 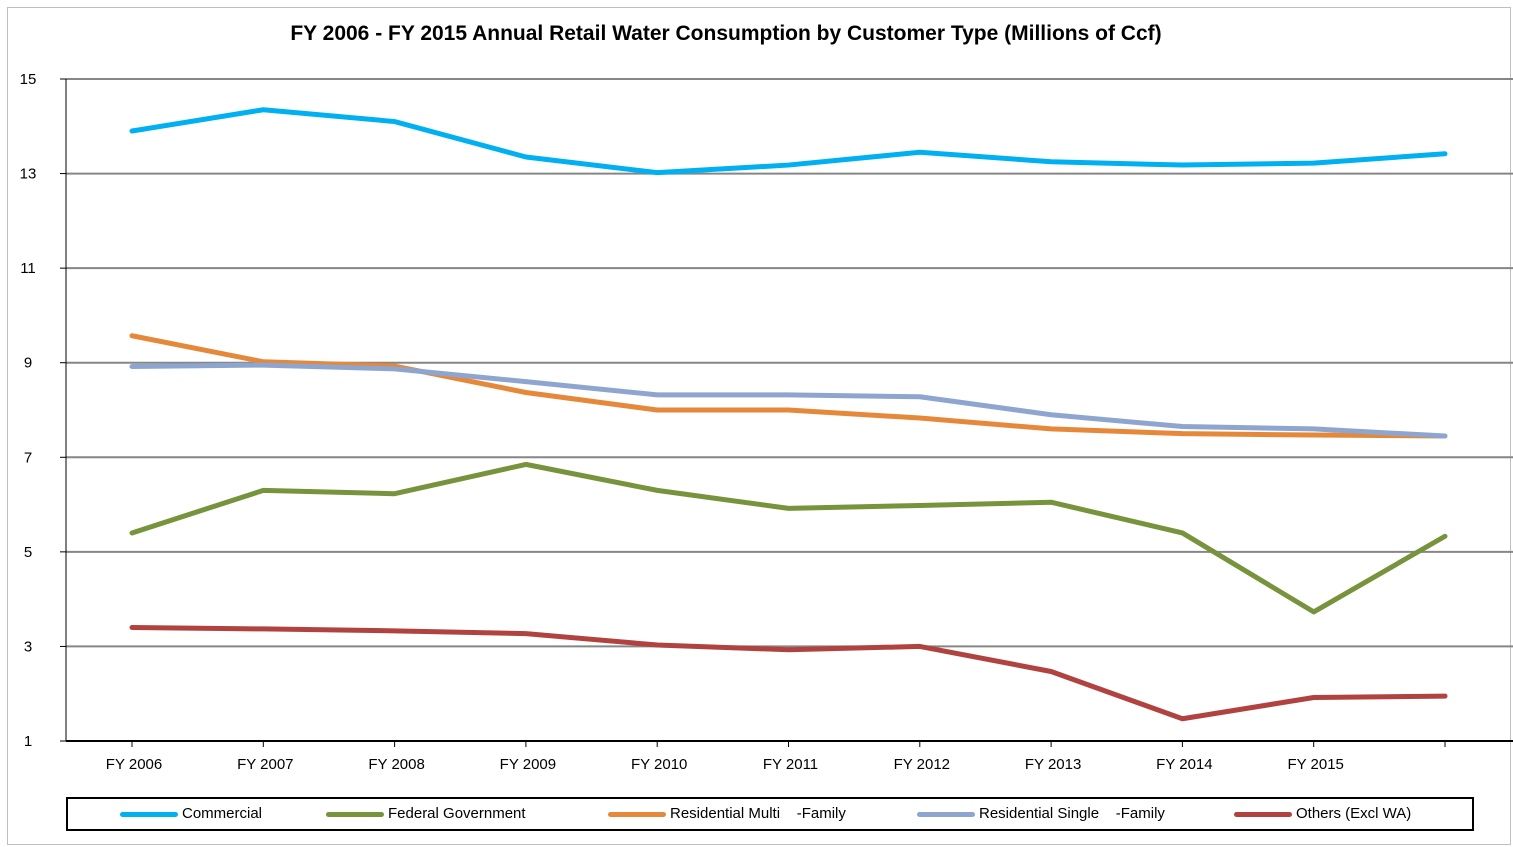 I want to click on x-tick-label: FY 2013, so click(x=1053, y=764).